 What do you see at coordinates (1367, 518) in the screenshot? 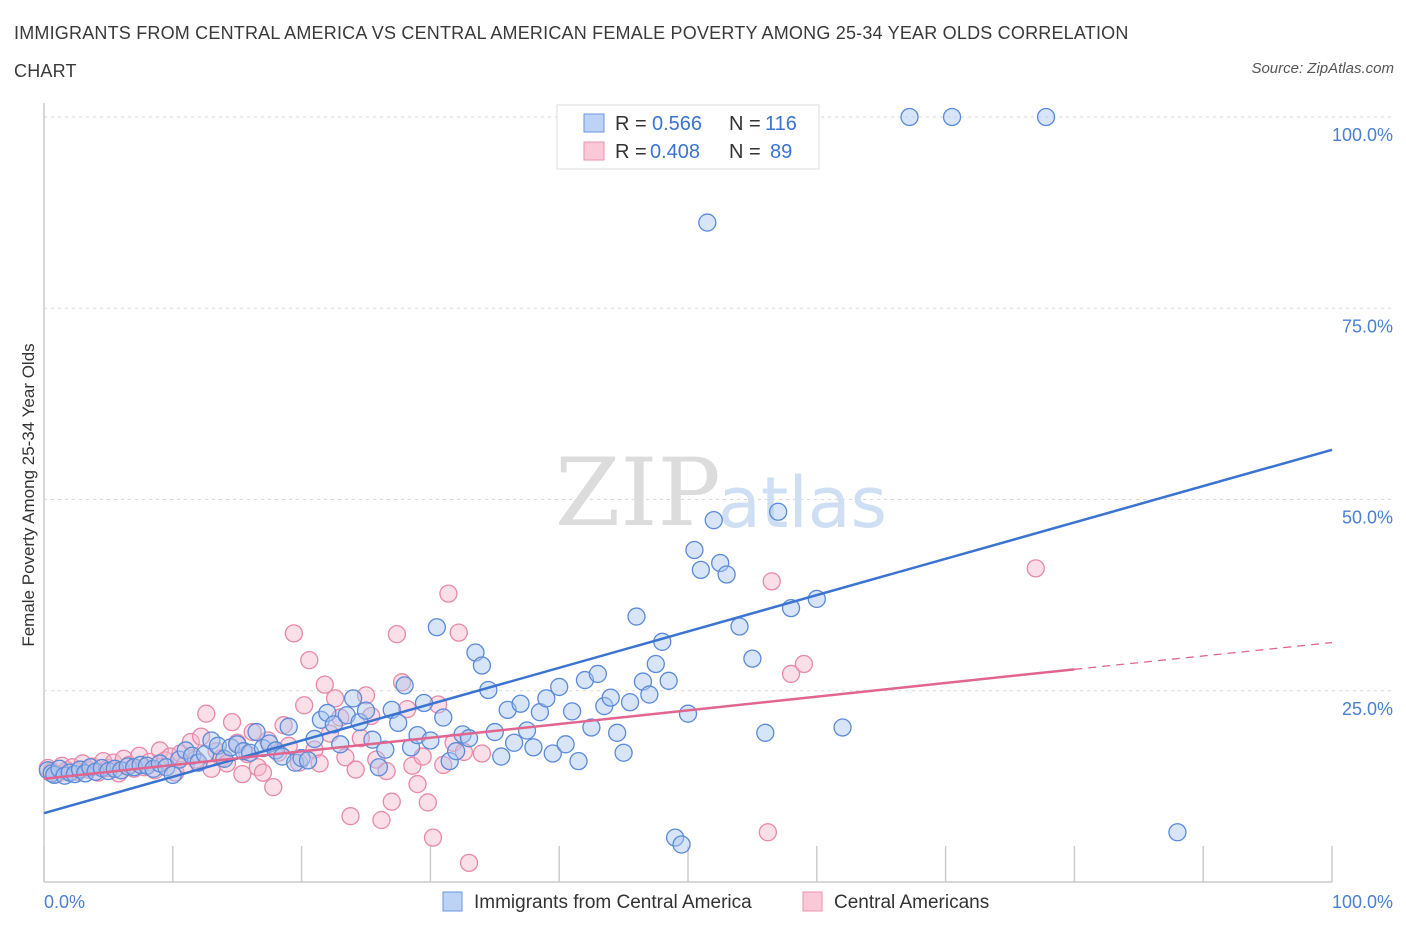
I see `y-tick-label-50: 50.0%` at bounding box center [1367, 518].